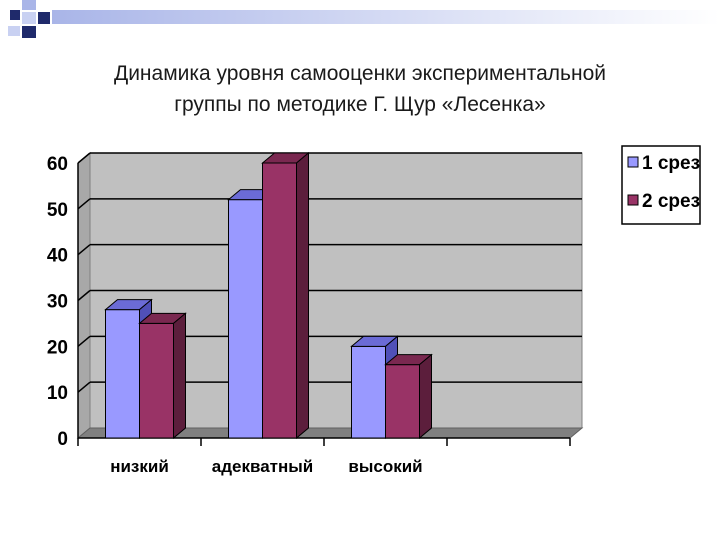 The width and height of the screenshot is (720, 540). What do you see at coordinates (57, 164) in the screenshot?
I see `y-tick-label: 60` at bounding box center [57, 164].